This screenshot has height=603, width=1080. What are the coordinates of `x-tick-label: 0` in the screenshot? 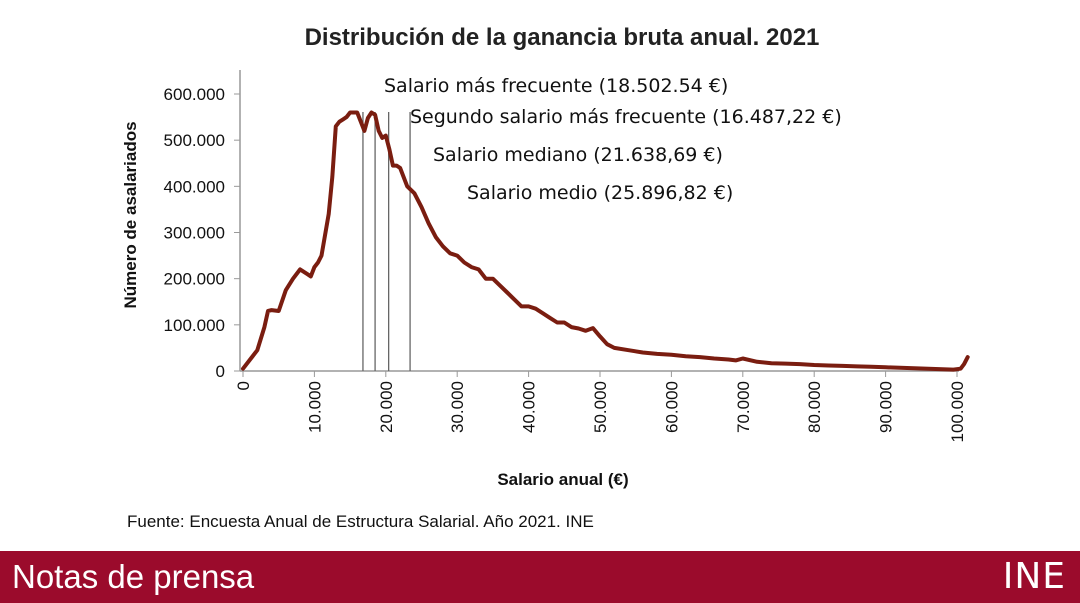 It's located at (243, 385).